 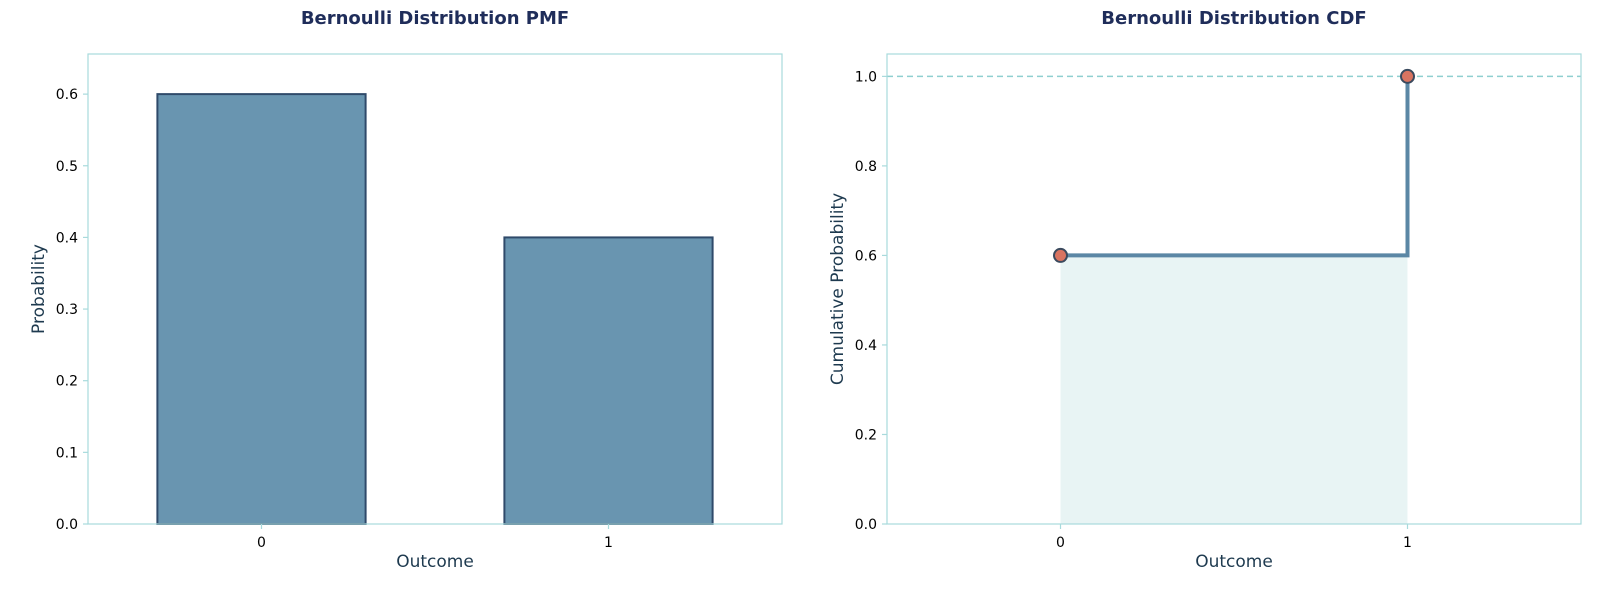 I want to click on pmf-y-tick-label: 0.5, so click(x=67, y=167).